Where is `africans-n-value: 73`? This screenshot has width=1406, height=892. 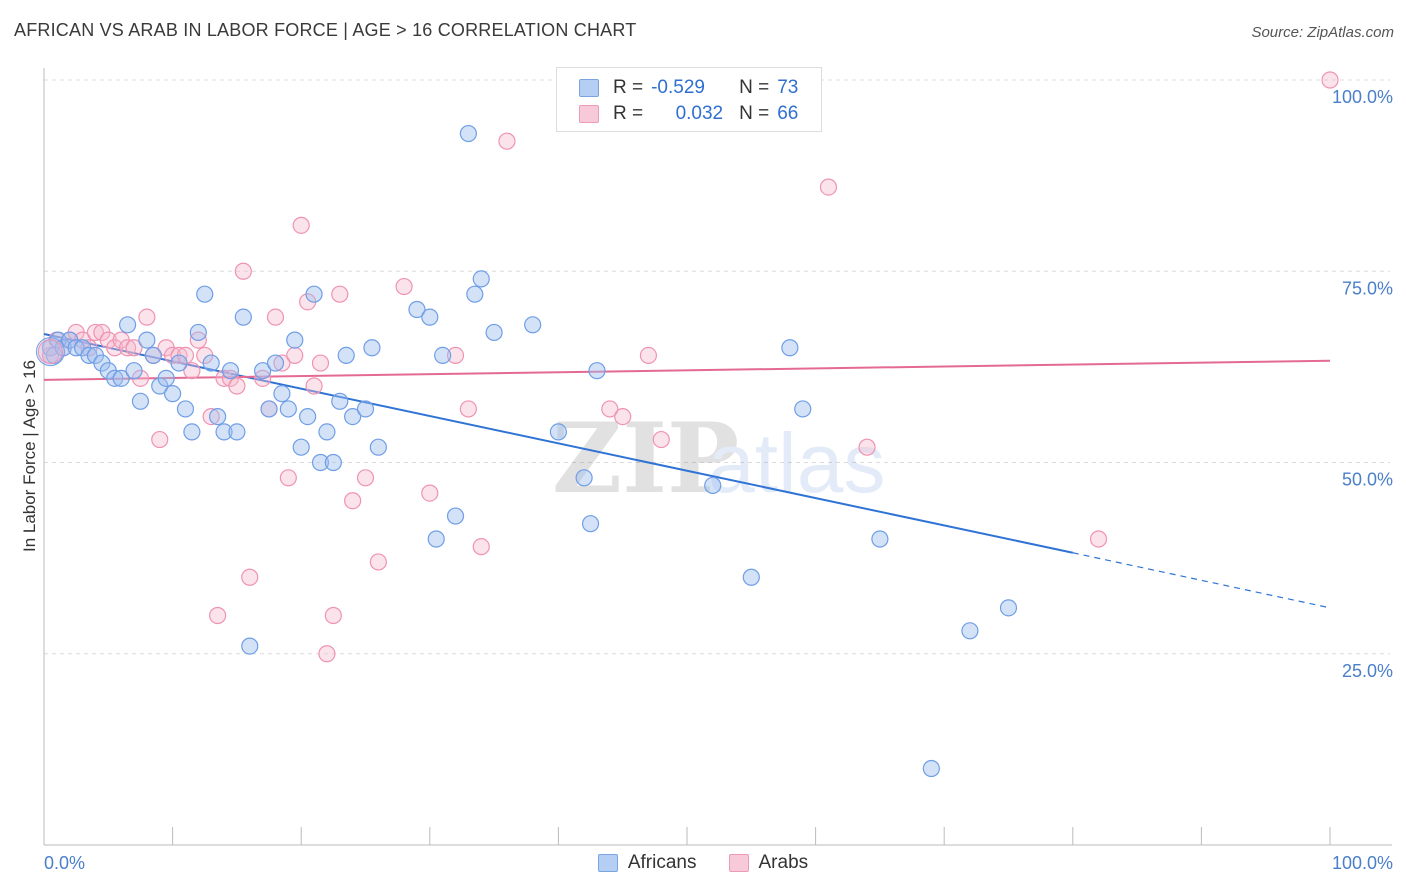
africans-n-value: 73 is located at coordinates (788, 87).